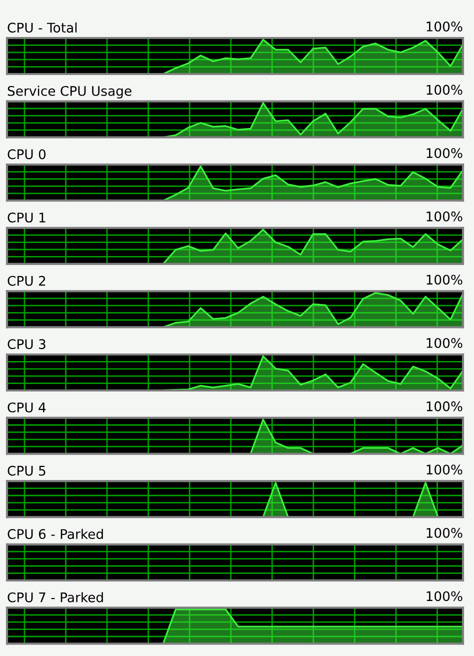  What do you see at coordinates (70, 92) in the screenshot?
I see `chart-title: Service CPU Usage` at bounding box center [70, 92].